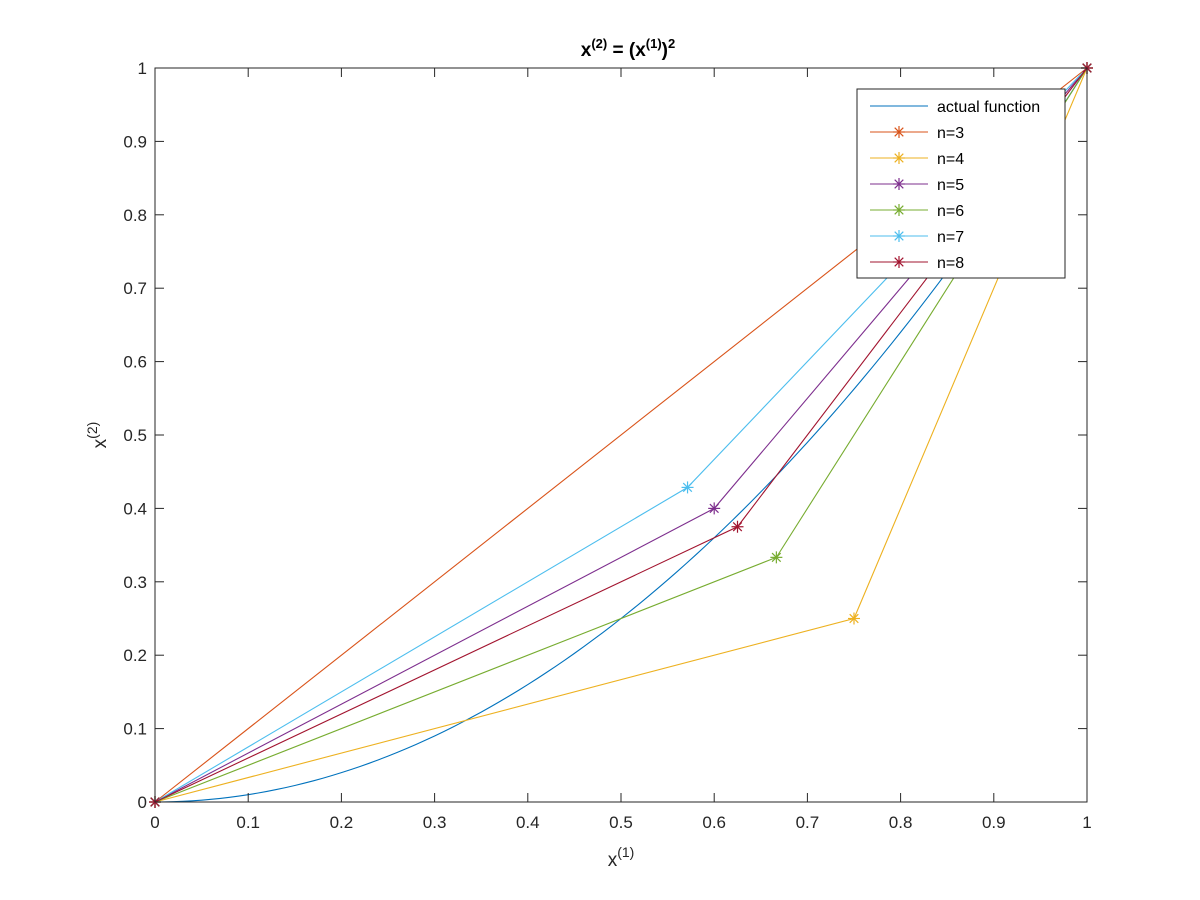 This screenshot has height=900, width=1200. I want to click on legend-label: n=4, so click(950, 159).